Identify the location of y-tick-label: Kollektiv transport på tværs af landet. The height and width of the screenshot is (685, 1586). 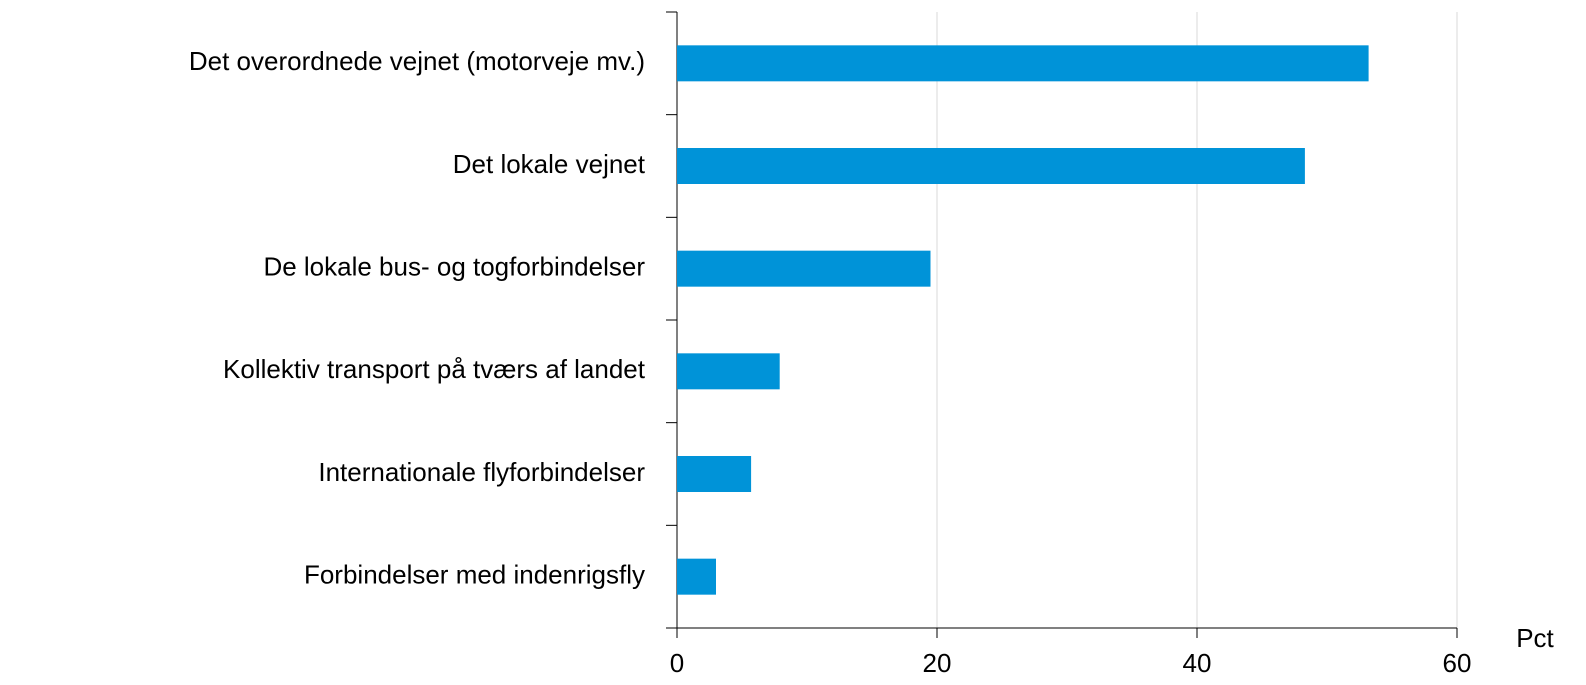
(434, 369).